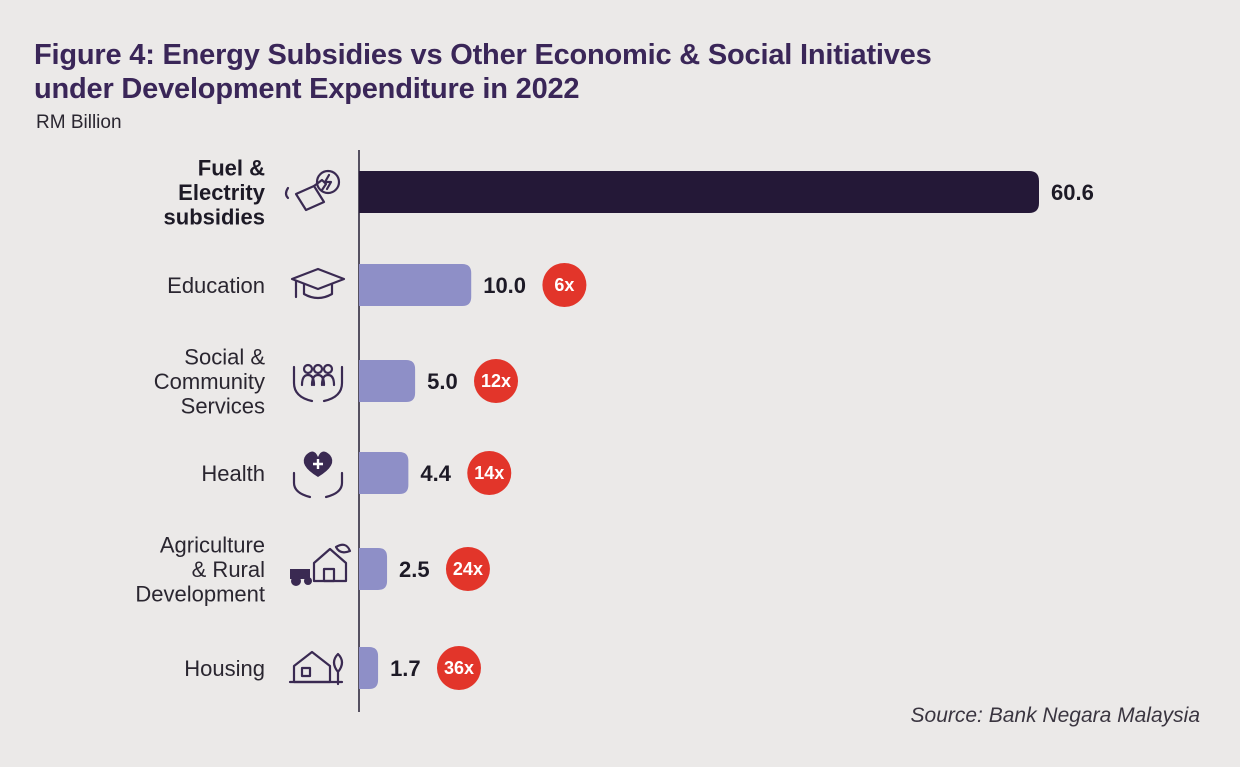 The image size is (1240, 767). What do you see at coordinates (200, 594) in the screenshot?
I see `category-label-line: Development` at bounding box center [200, 594].